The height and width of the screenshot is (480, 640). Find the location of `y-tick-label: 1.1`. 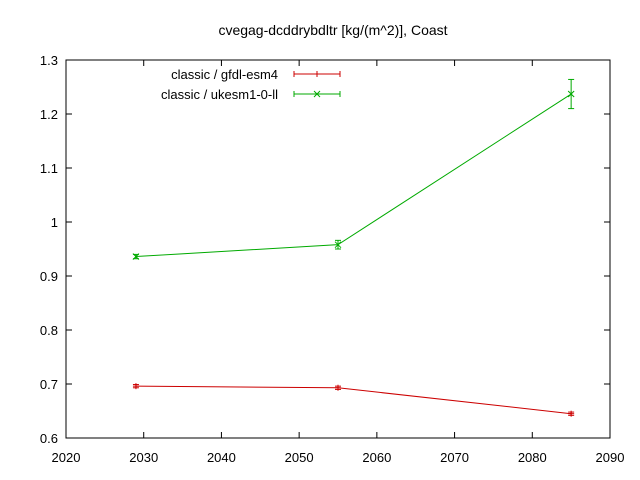

y-tick-label: 1.1 is located at coordinates (49, 168).